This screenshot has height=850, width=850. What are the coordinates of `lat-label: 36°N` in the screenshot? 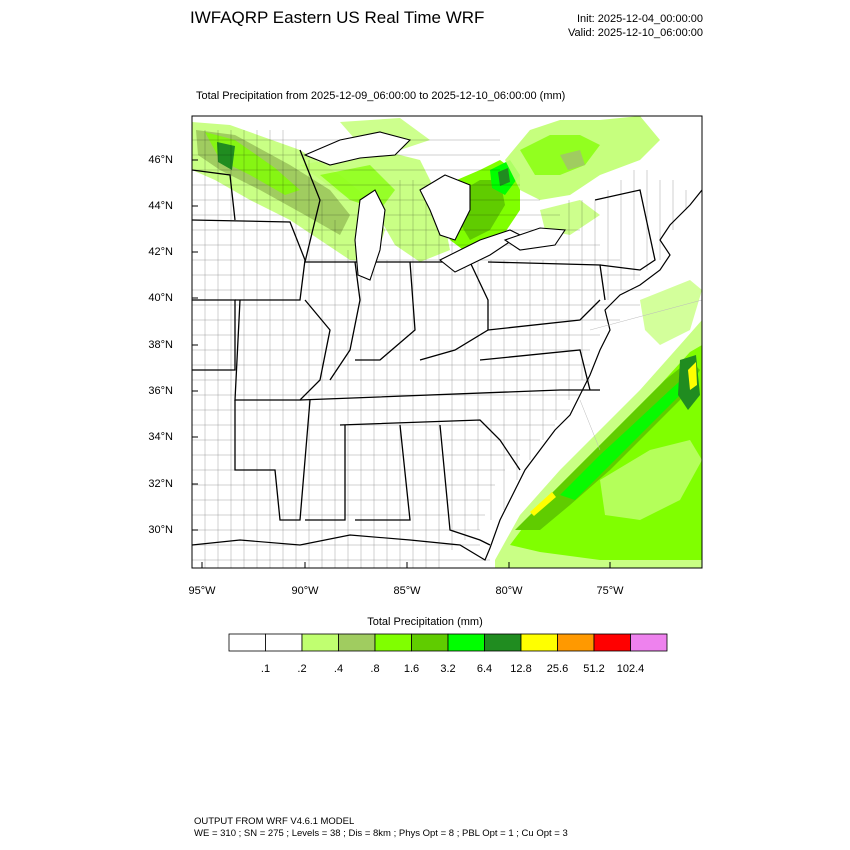 It's located at (160, 391).